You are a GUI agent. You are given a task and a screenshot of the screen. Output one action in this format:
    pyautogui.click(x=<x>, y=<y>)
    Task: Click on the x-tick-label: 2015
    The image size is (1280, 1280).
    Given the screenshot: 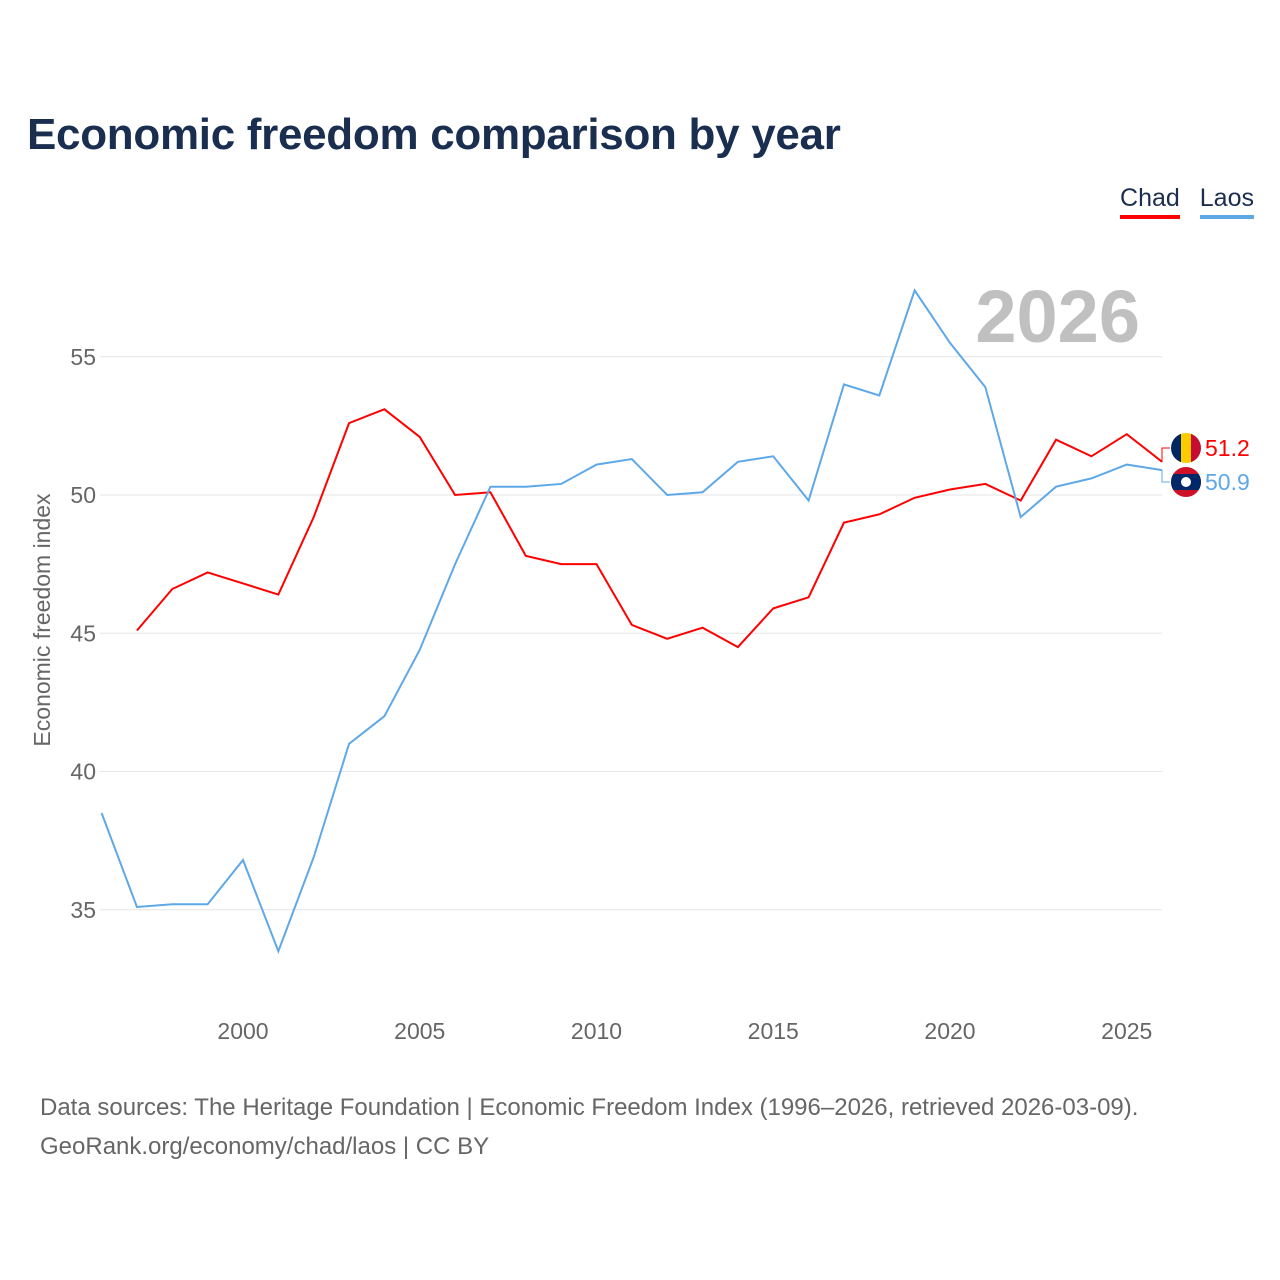 What is the action you would take?
    pyautogui.click(x=773, y=1031)
    